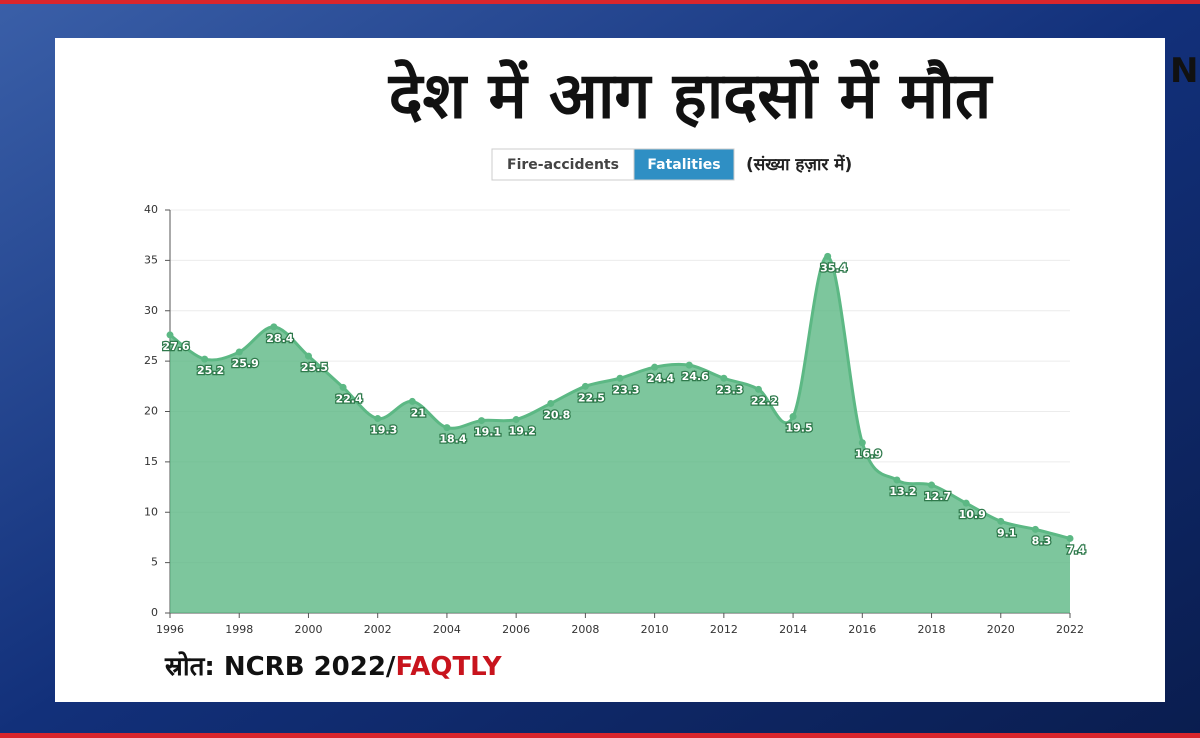 Image resolution: width=1200 pixels, height=738 pixels. I want to click on x-tick-label: 1998, so click(239, 629).